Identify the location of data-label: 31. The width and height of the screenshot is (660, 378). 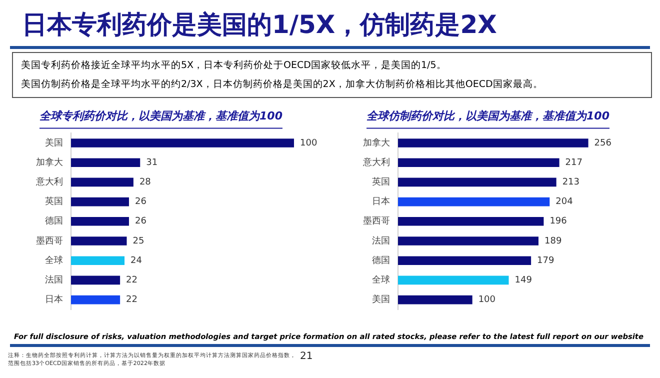
(152, 163).